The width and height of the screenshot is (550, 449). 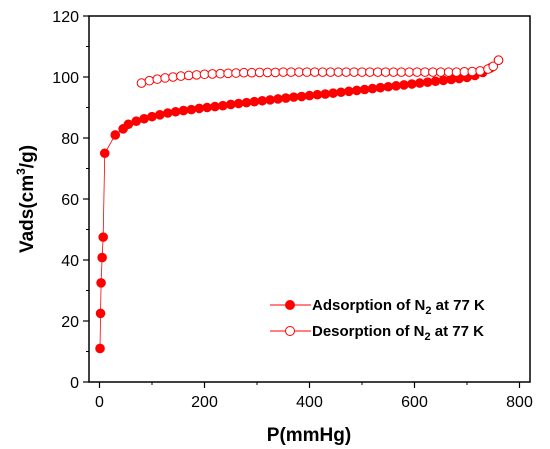 What do you see at coordinates (99, 402) in the screenshot?
I see `x-tick-label: 0` at bounding box center [99, 402].